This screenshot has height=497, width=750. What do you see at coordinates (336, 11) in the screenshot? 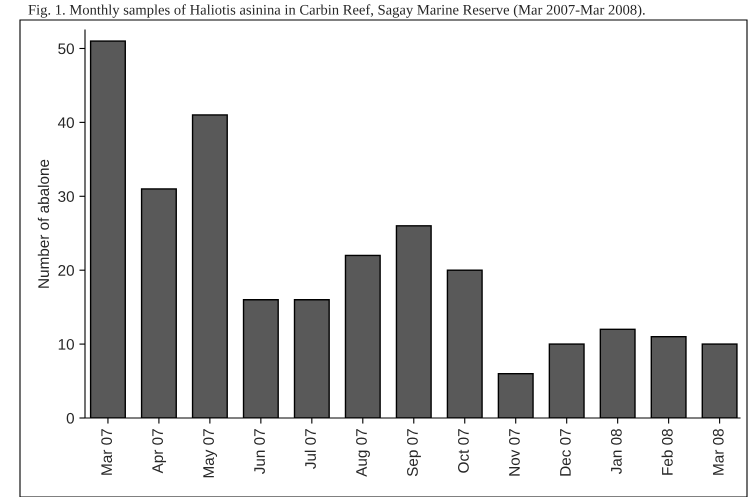
I see `chart-title: Fig. 1. Monthly samples of Haliotis asinina in Carbin Reef, Sagay Marine Reserve (Mar 2007-Mar 2008).` at bounding box center [336, 11].